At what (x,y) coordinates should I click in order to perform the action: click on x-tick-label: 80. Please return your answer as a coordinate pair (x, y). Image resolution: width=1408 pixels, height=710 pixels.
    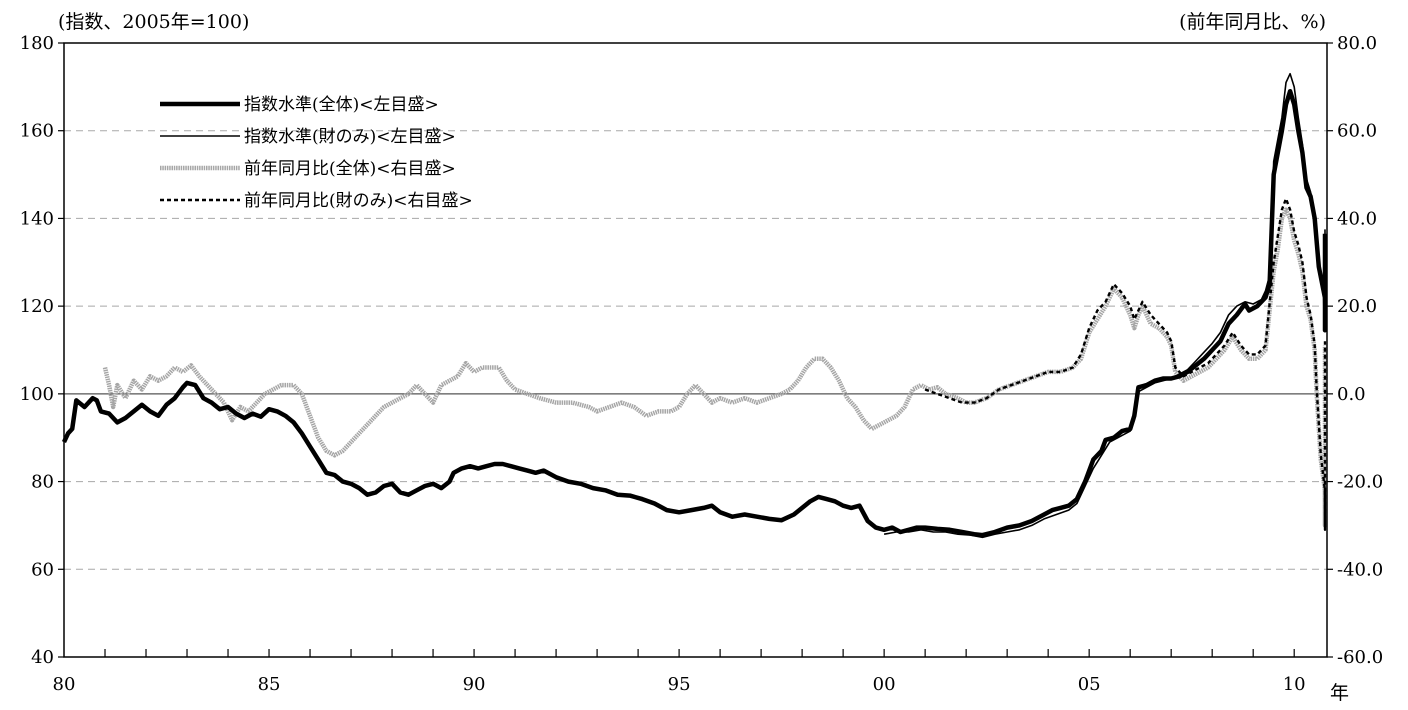
    Looking at the image, I should click on (64, 684).